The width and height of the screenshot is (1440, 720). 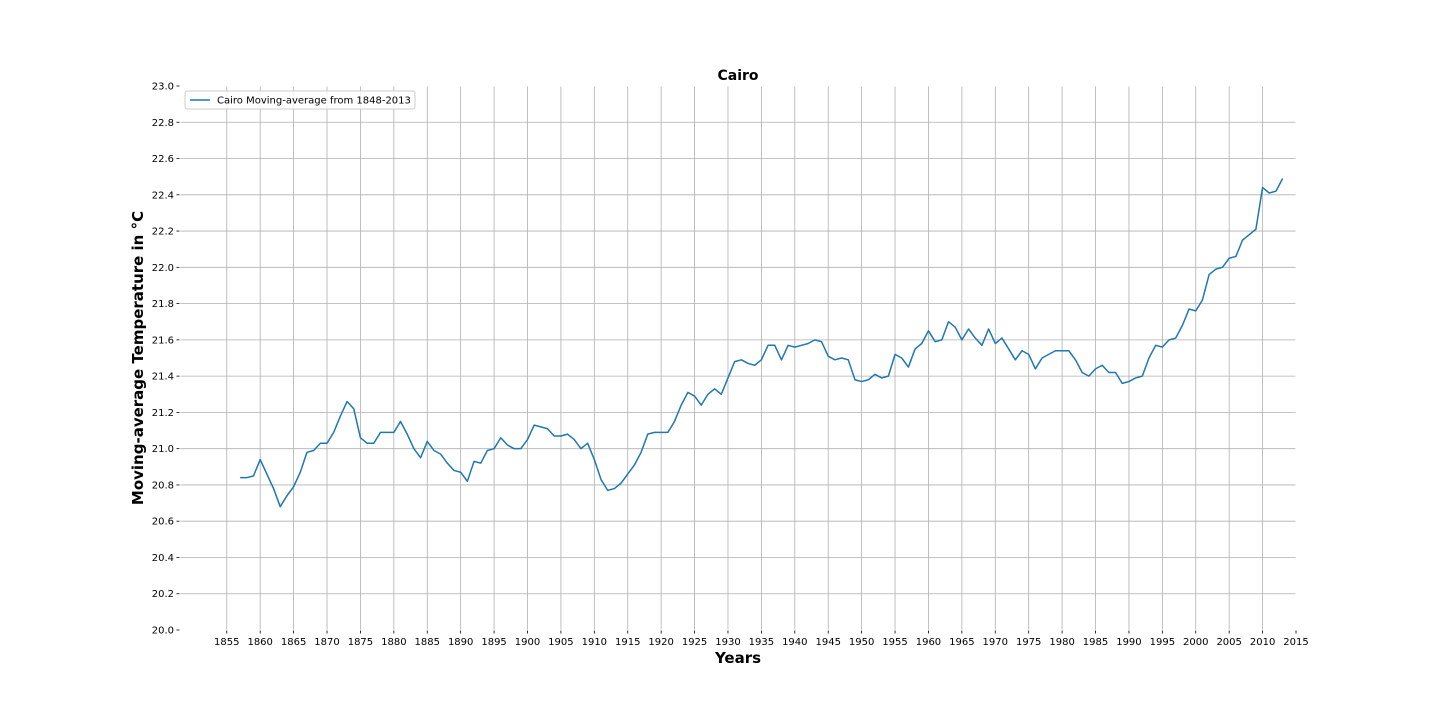 I want to click on x-tick-label: 1865, so click(x=293, y=642).